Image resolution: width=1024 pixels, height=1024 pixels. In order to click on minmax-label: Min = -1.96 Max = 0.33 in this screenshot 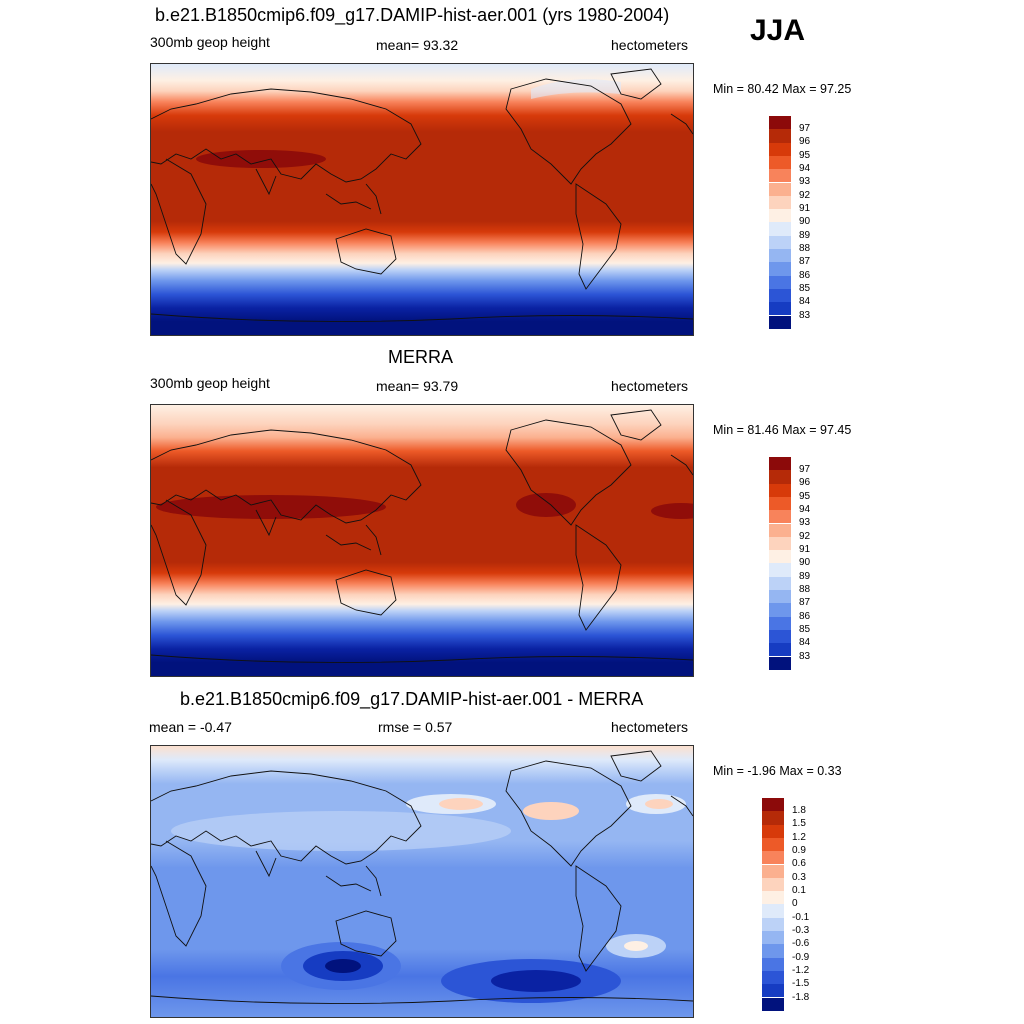, I will do `click(777, 771)`.